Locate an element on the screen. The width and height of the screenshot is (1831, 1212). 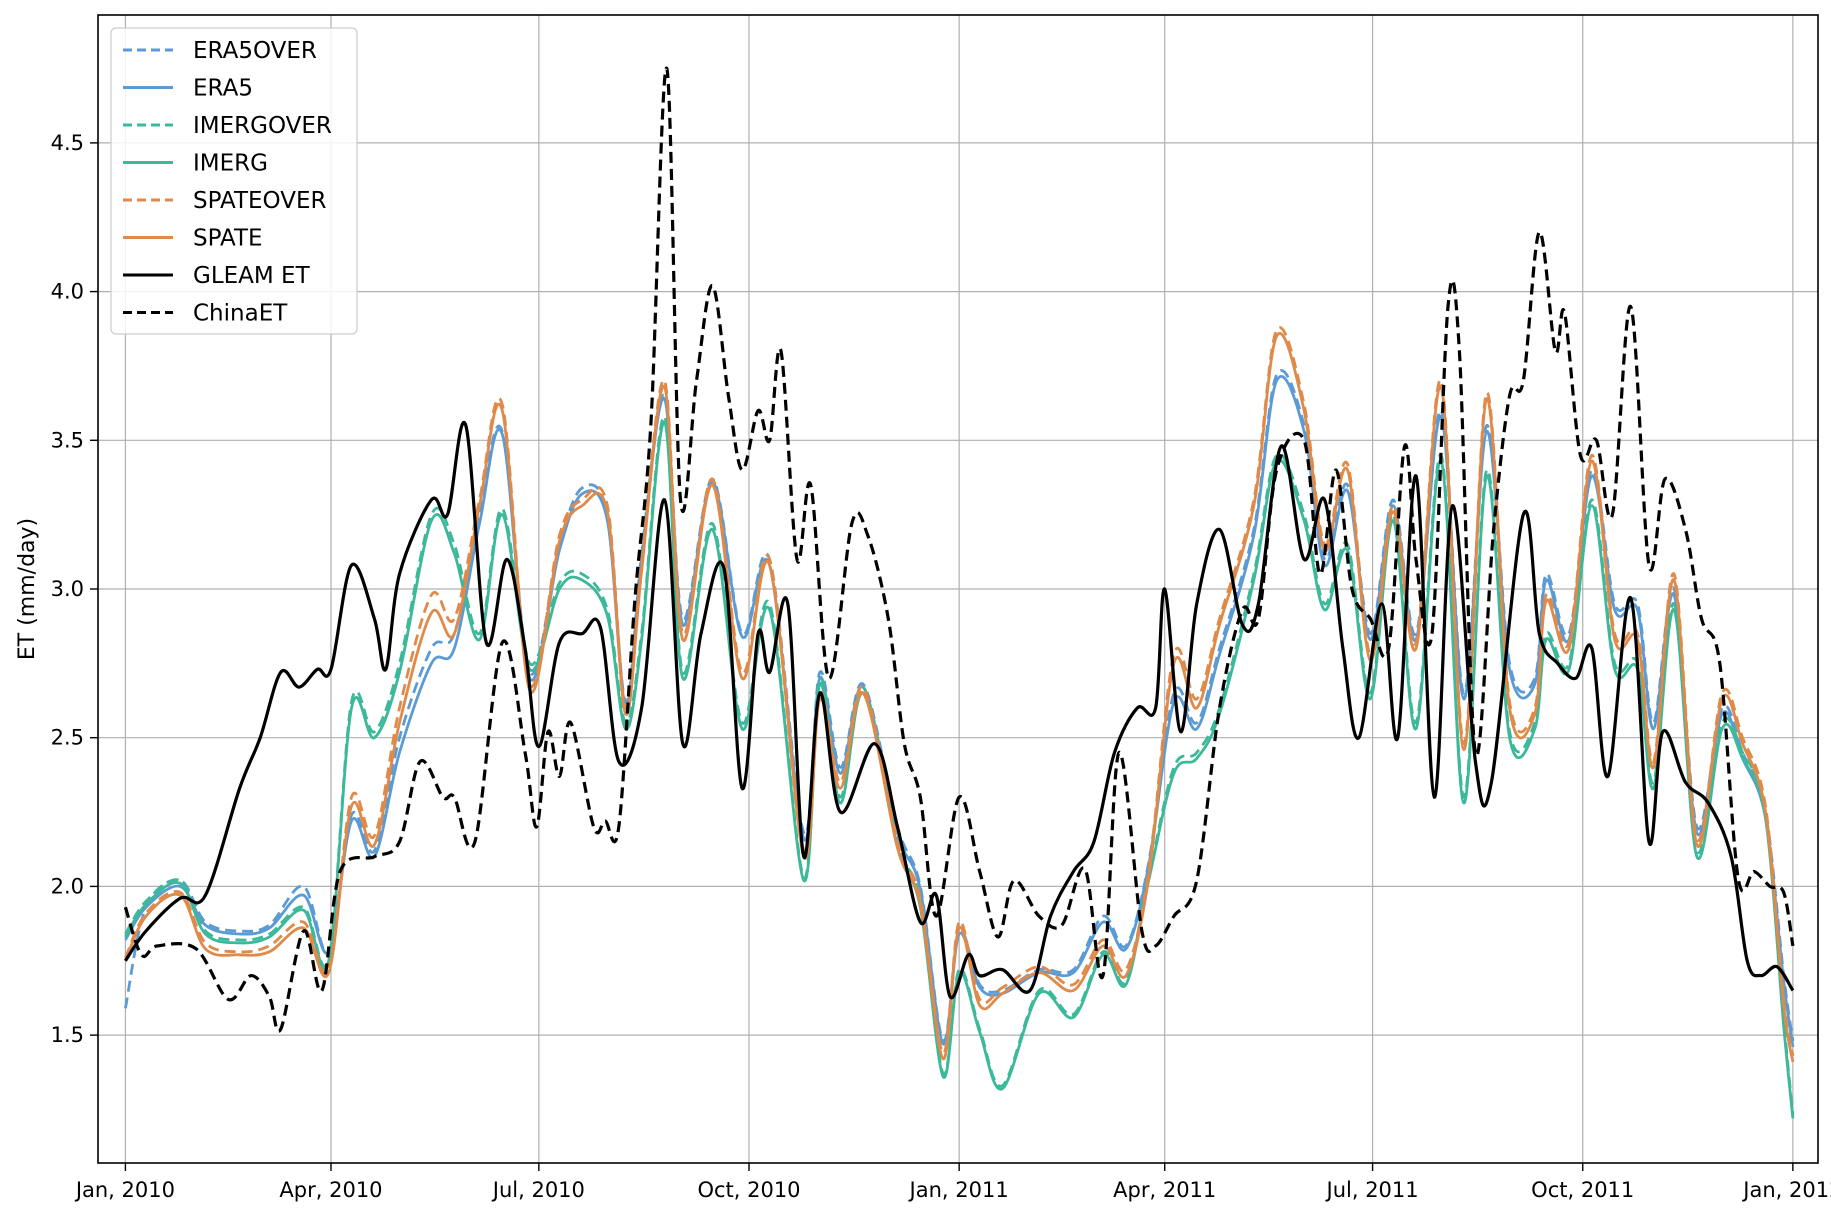
legend-label: GLEAM ET is located at coordinates (252, 276).